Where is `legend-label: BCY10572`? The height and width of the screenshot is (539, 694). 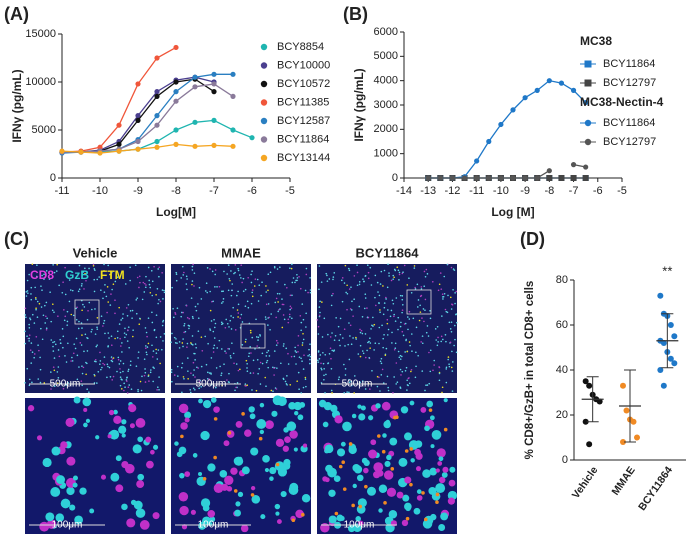 legend-label: BCY10572 is located at coordinates (303, 84).